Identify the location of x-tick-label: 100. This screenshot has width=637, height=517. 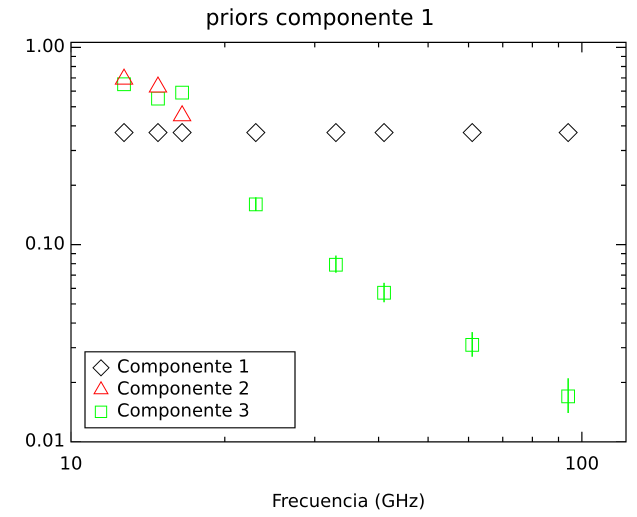
(582, 463).